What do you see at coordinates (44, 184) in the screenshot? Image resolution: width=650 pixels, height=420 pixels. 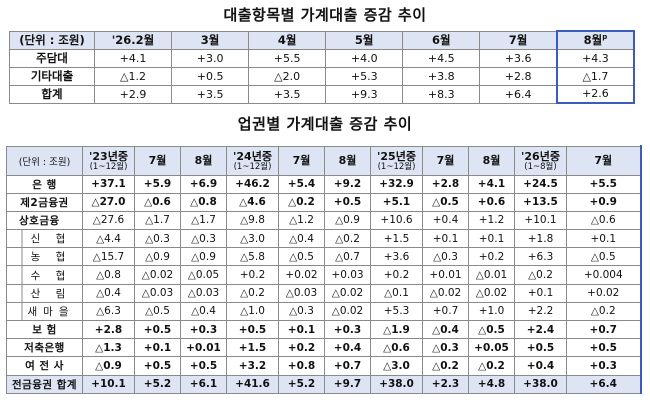 I see `table2-row-label: 은 행` at bounding box center [44, 184].